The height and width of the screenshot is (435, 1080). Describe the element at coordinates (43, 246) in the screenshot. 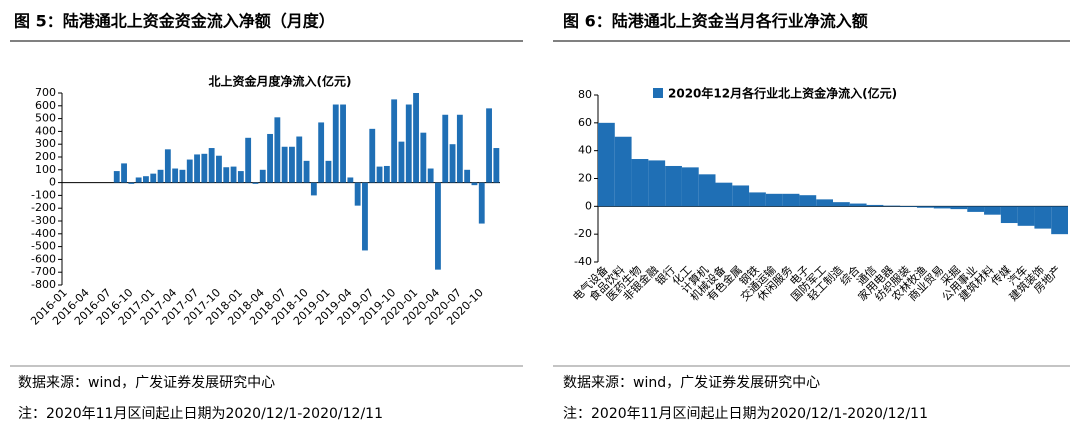

I see `y-tick-label: -500` at that location.